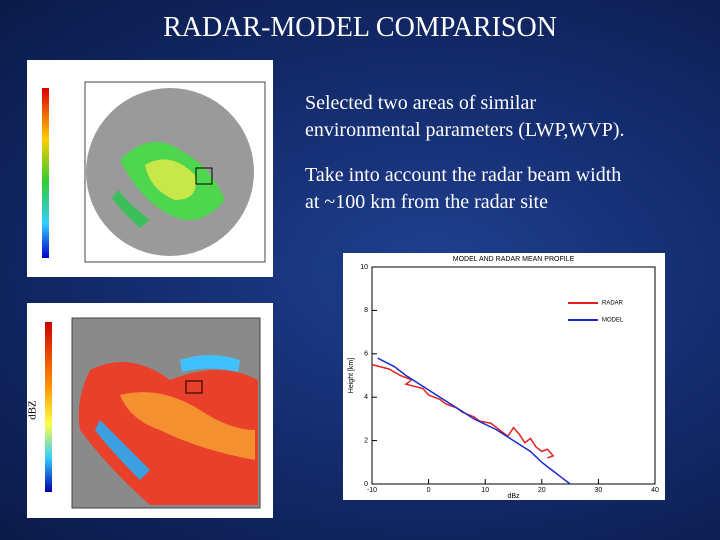  Describe the element at coordinates (351, 375) in the screenshot. I see `y-axis-label: Height [km]` at that location.